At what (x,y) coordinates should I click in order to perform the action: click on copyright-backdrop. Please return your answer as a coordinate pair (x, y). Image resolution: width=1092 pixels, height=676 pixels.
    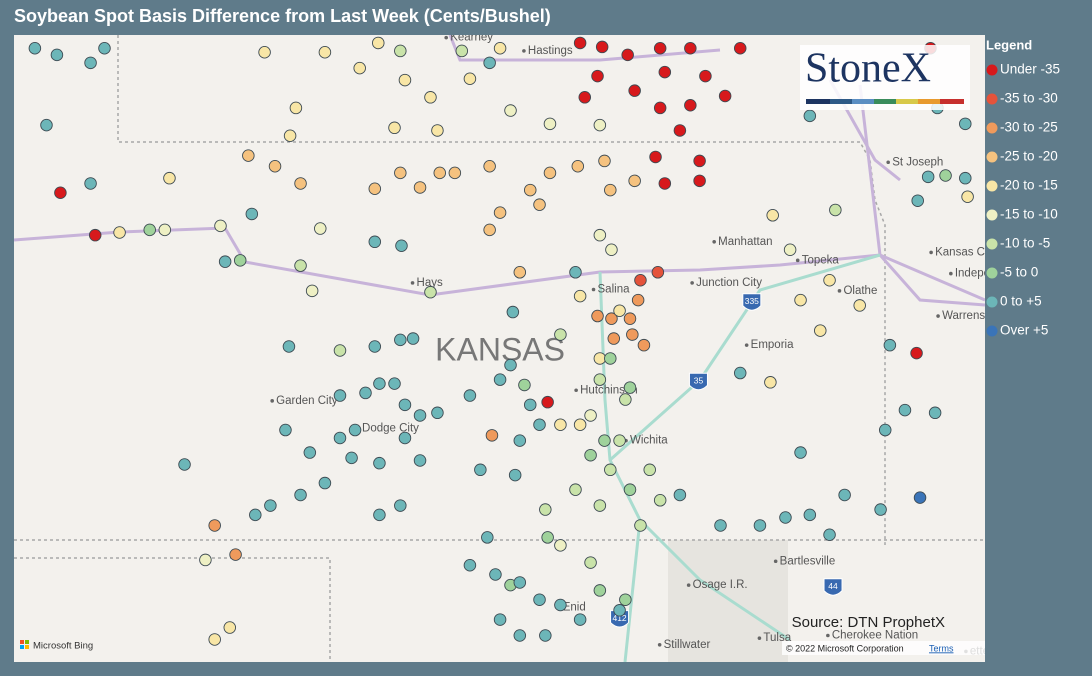
    Looking at the image, I should click on (883, 648).